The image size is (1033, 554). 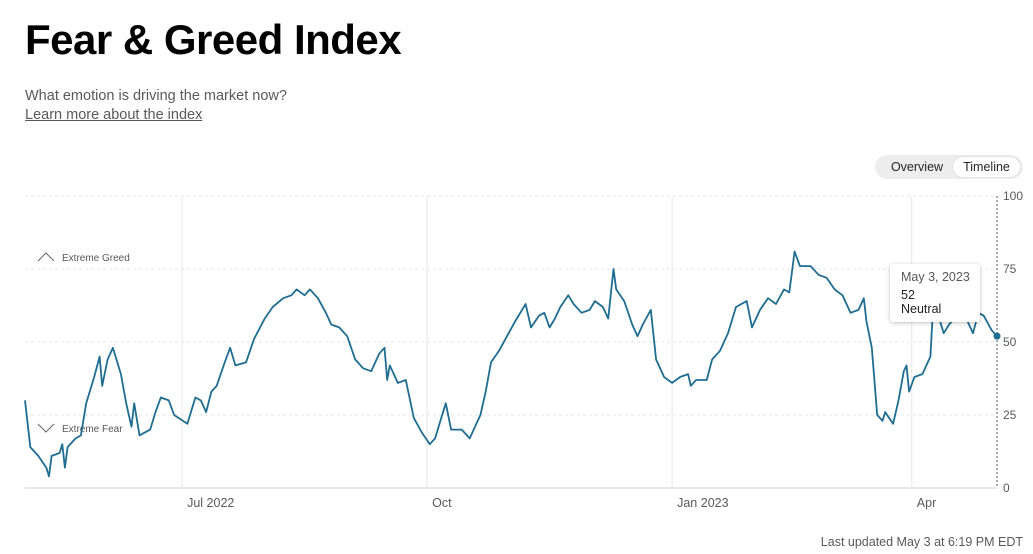 I want to click on x-tick-label: Apr, so click(x=926, y=503).